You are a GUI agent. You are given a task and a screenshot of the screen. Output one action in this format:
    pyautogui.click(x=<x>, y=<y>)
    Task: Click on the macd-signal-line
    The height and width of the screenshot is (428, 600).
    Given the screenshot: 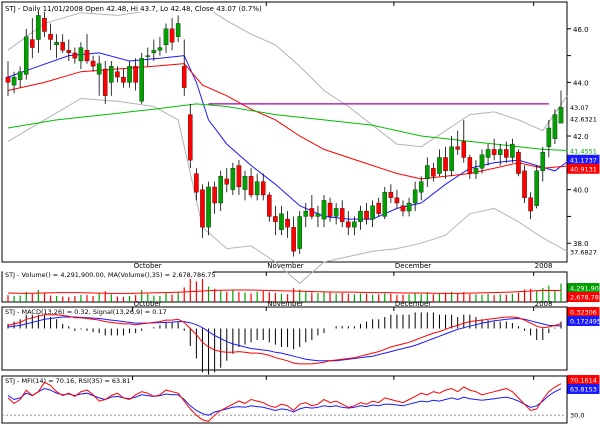 What is the action you would take?
    pyautogui.click(x=284, y=339)
    